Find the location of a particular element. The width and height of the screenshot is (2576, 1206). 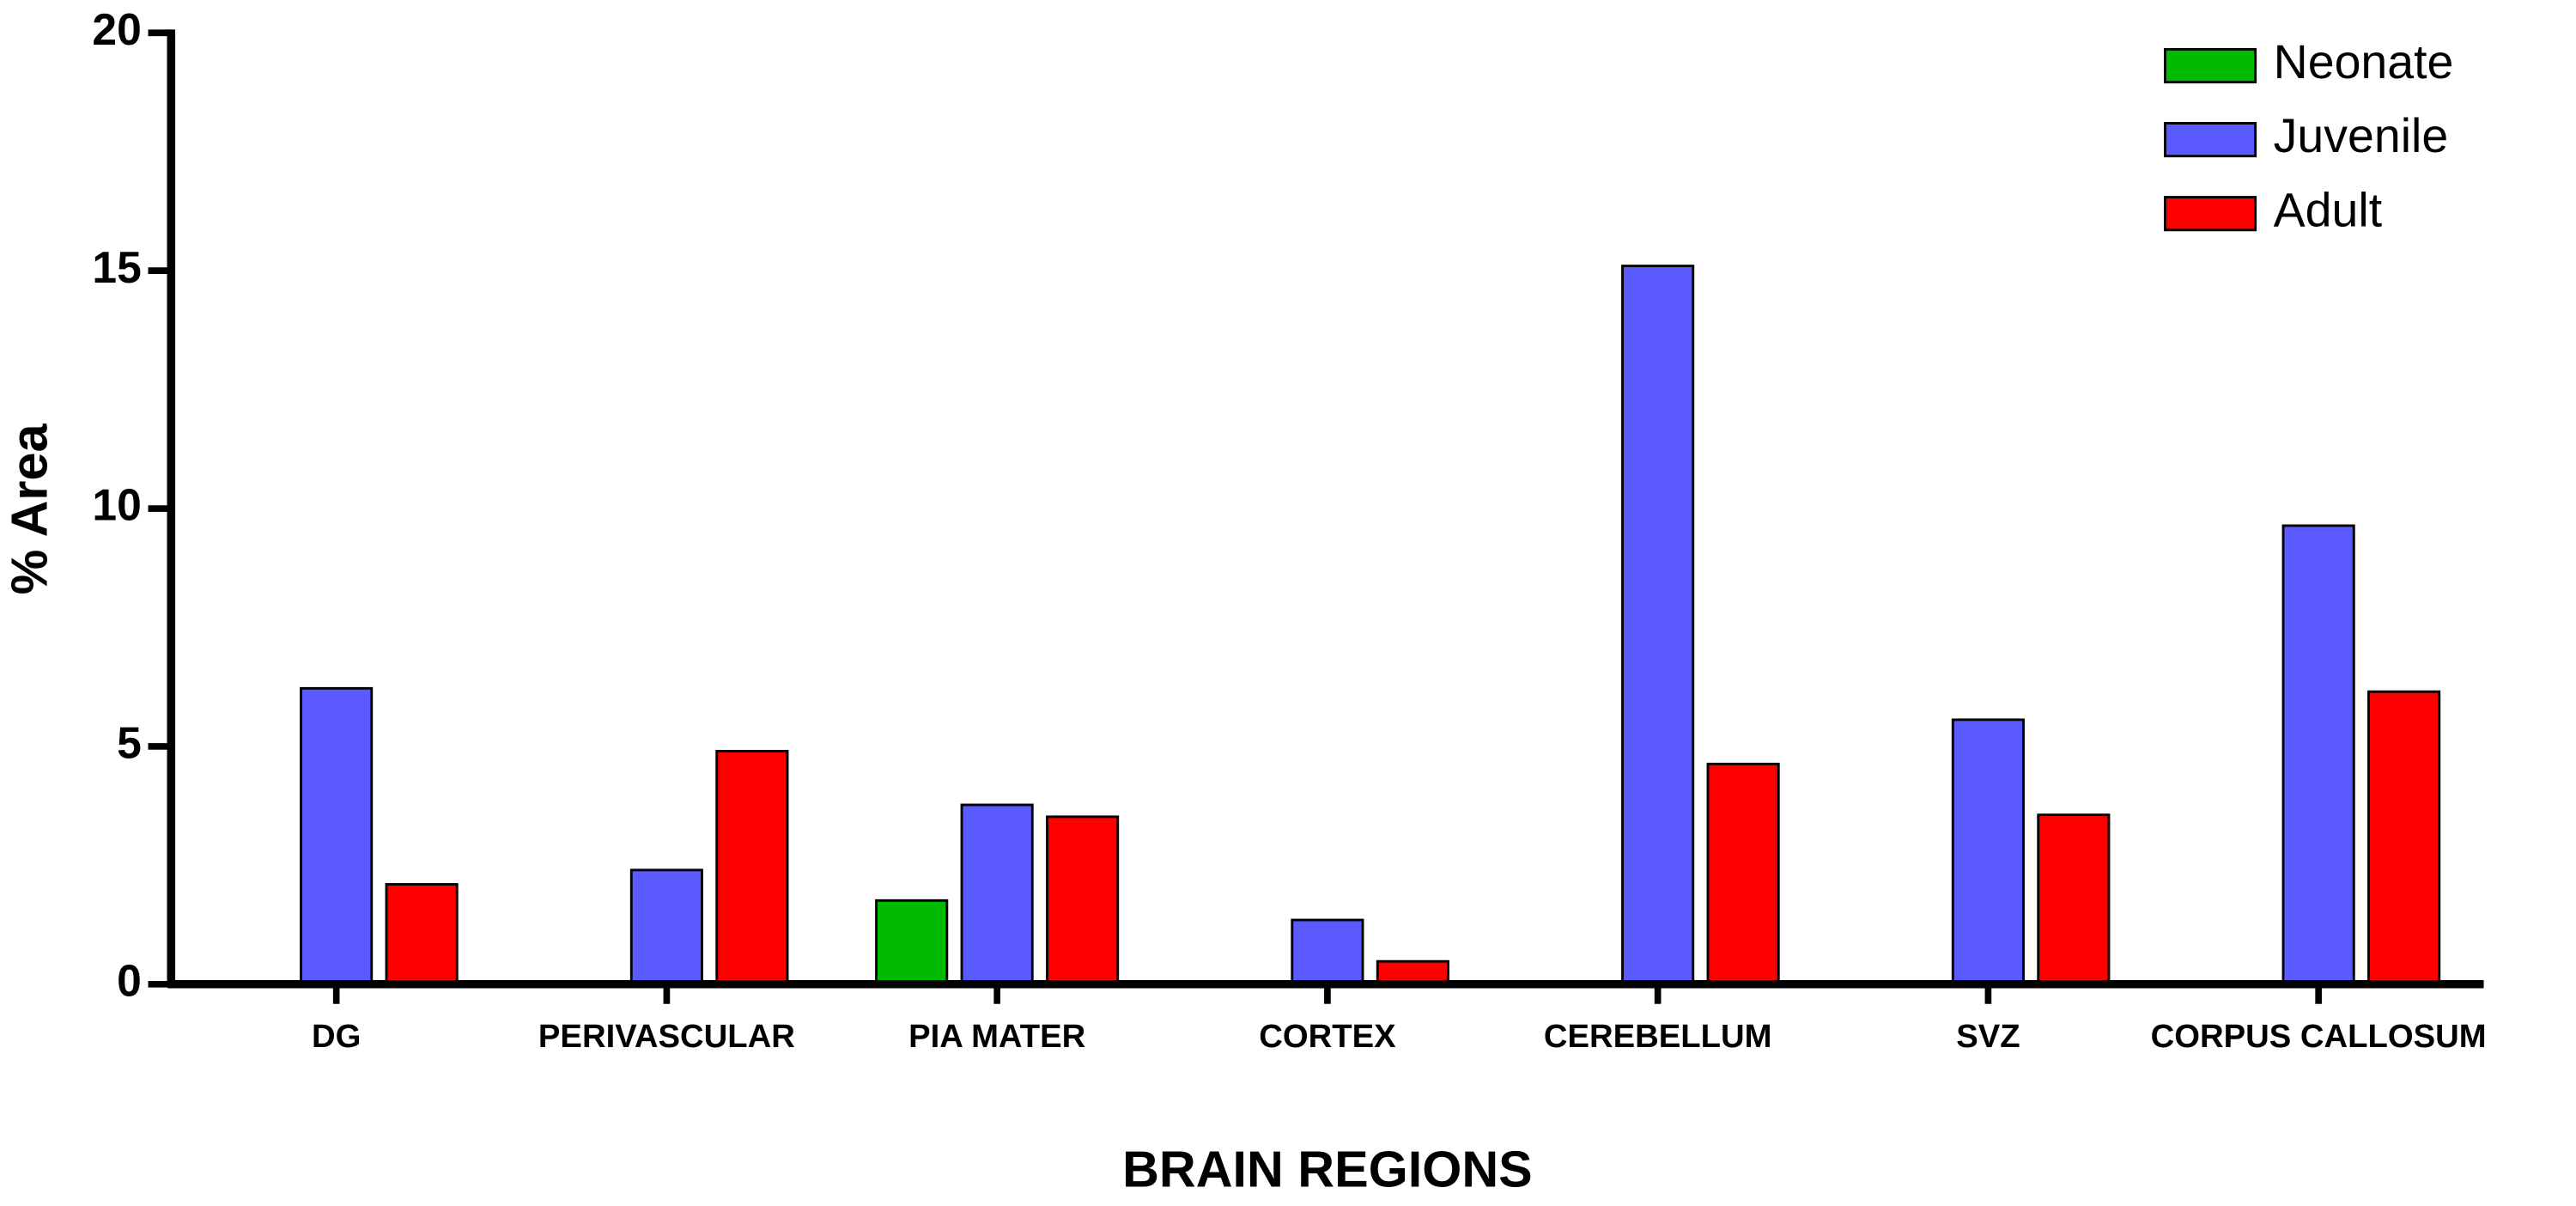

x-axis-label: BRAIN REGIONS is located at coordinates (1327, 1168).